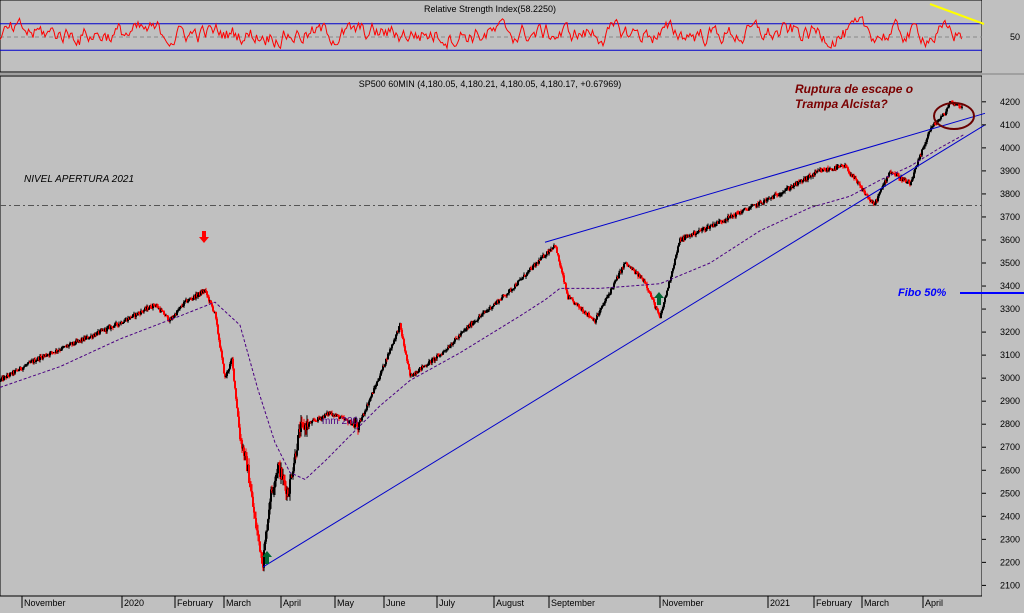 Image resolution: width=1024 pixels, height=613 pixels. What do you see at coordinates (1010, 194) in the screenshot?
I see `price-tick-label: 3800` at bounding box center [1010, 194].